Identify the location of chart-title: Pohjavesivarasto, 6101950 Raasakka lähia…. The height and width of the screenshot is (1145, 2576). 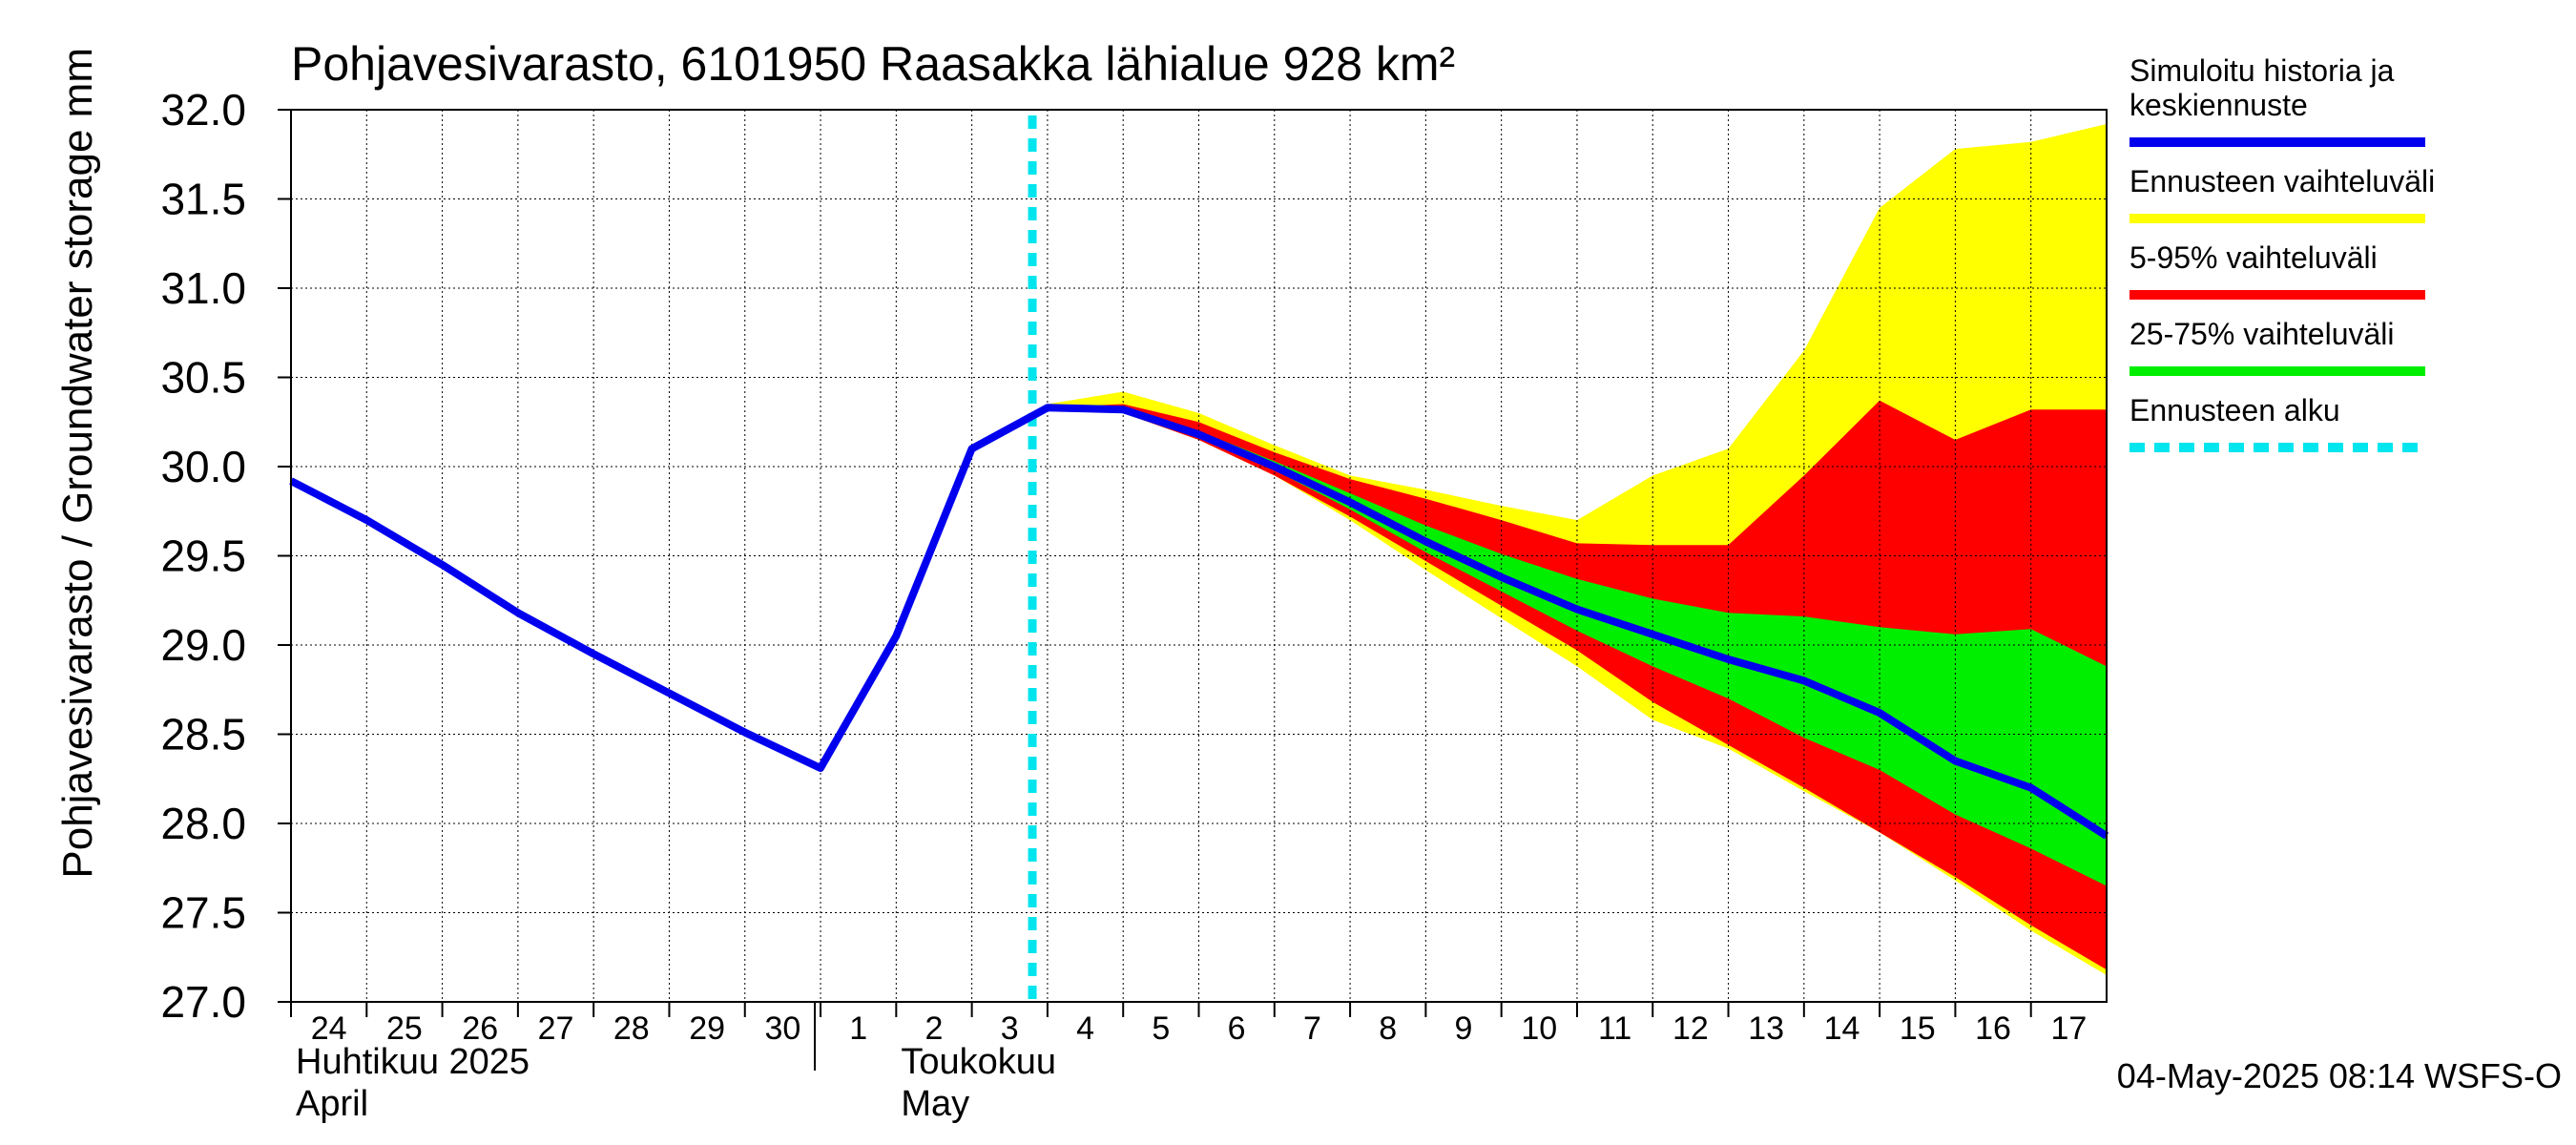
(873, 64).